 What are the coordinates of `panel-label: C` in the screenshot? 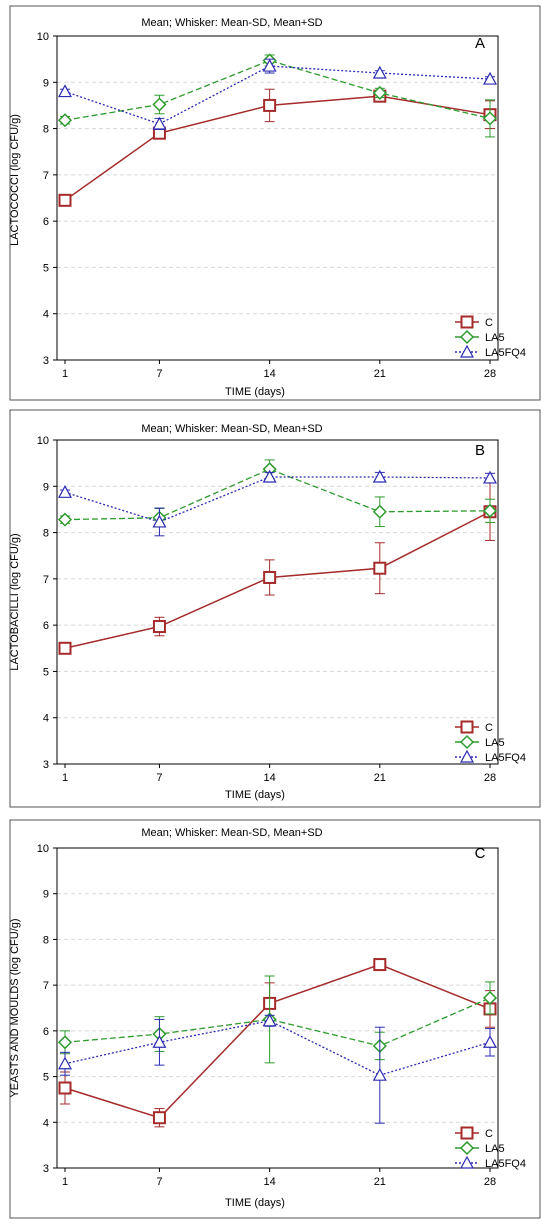 It's located at (480, 853).